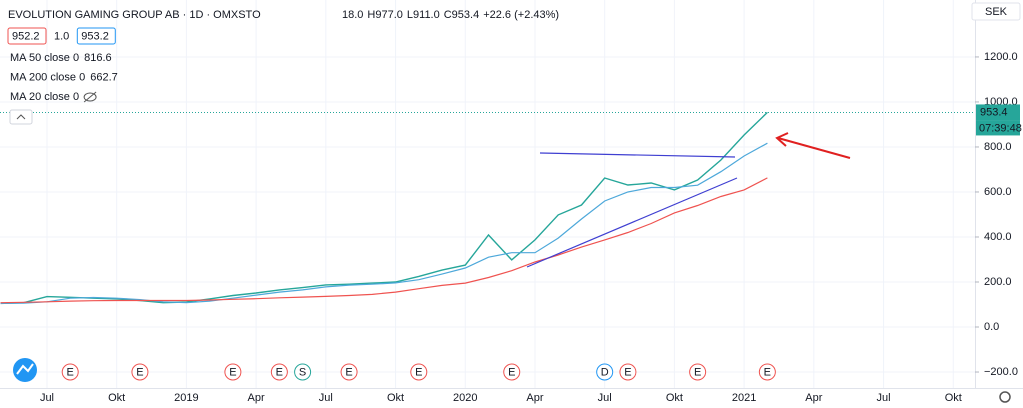 The image size is (1023, 408). What do you see at coordinates (1001, 57) in the screenshot?
I see `y-tick-label: 1200.0` at bounding box center [1001, 57].